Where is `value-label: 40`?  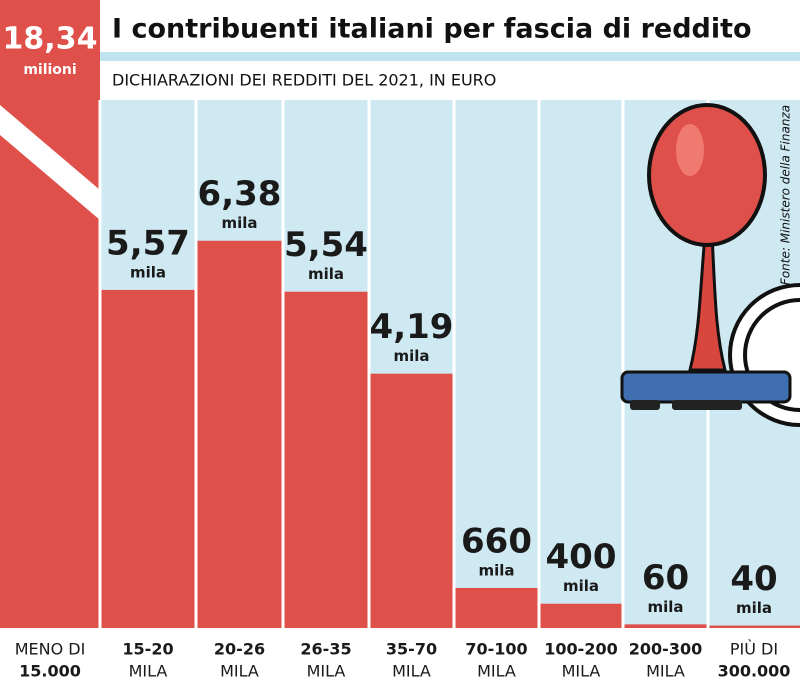 value-label: 40 is located at coordinates (753, 579).